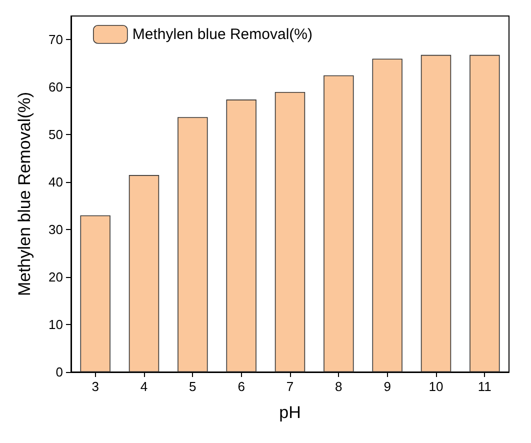 The image size is (531, 443). What do you see at coordinates (192, 386) in the screenshot?
I see `x-tick-label: 5` at bounding box center [192, 386].